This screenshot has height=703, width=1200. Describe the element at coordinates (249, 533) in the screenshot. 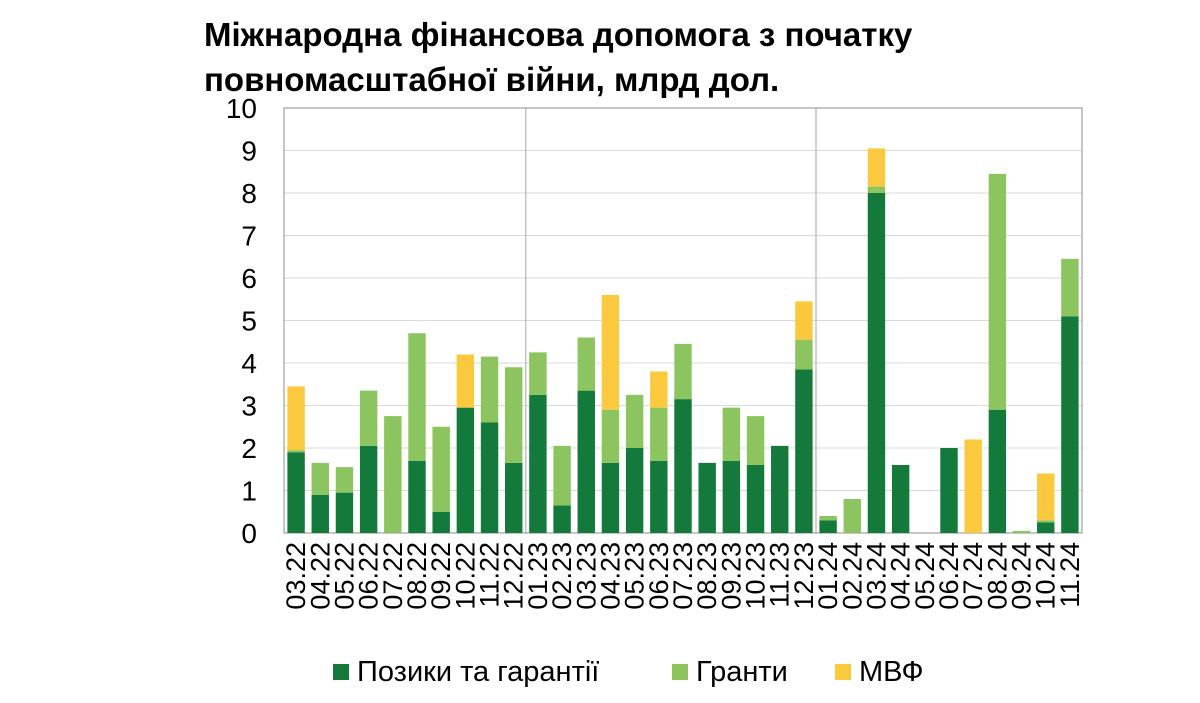

I see `y-tick-label: 0` at that location.